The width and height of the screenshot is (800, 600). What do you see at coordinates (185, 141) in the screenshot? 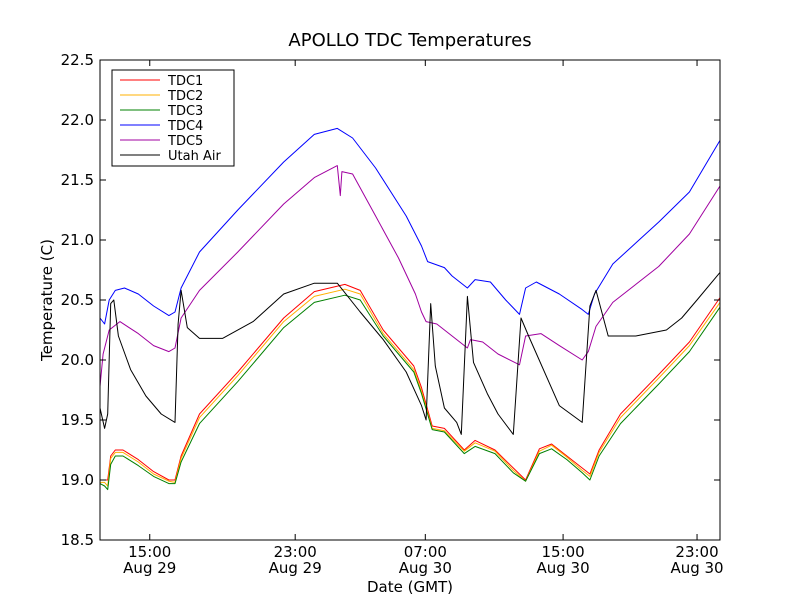
I see `legend-label: TDC5` at bounding box center [185, 141].